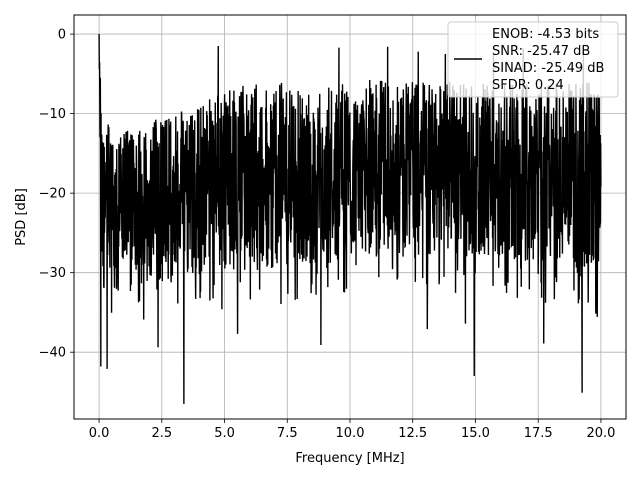  I want to click on x-tick-label: 15.0, so click(475, 433).